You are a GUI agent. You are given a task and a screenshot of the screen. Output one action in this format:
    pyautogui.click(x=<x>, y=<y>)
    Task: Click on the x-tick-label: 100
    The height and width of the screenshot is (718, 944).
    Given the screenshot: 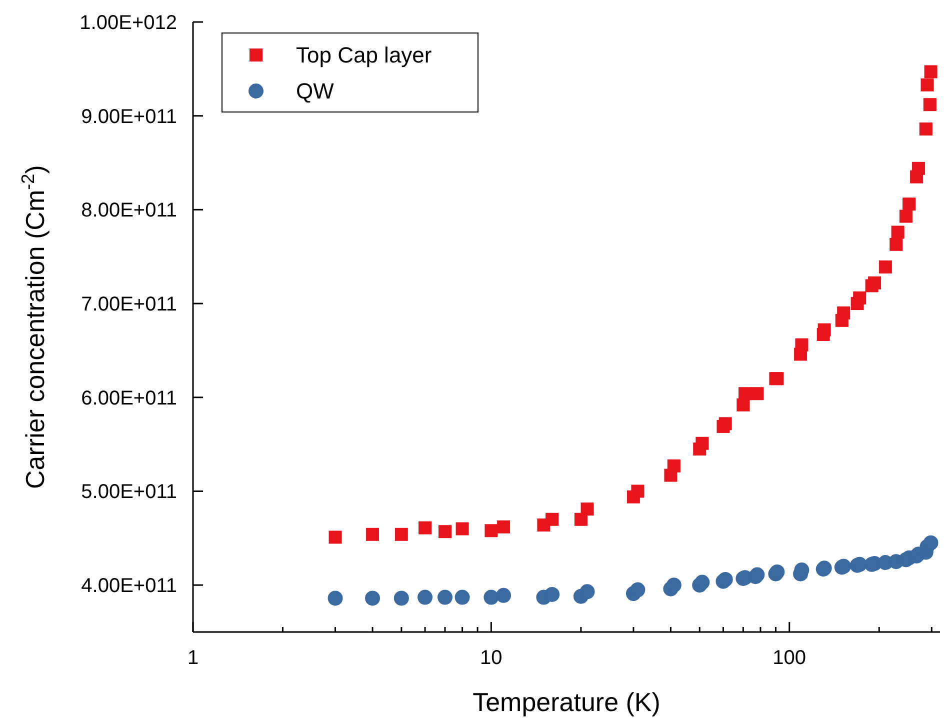 What is the action you would take?
    pyautogui.click(x=789, y=658)
    